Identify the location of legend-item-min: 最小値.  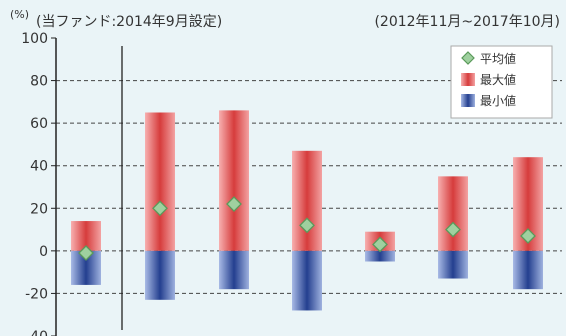
(488, 100).